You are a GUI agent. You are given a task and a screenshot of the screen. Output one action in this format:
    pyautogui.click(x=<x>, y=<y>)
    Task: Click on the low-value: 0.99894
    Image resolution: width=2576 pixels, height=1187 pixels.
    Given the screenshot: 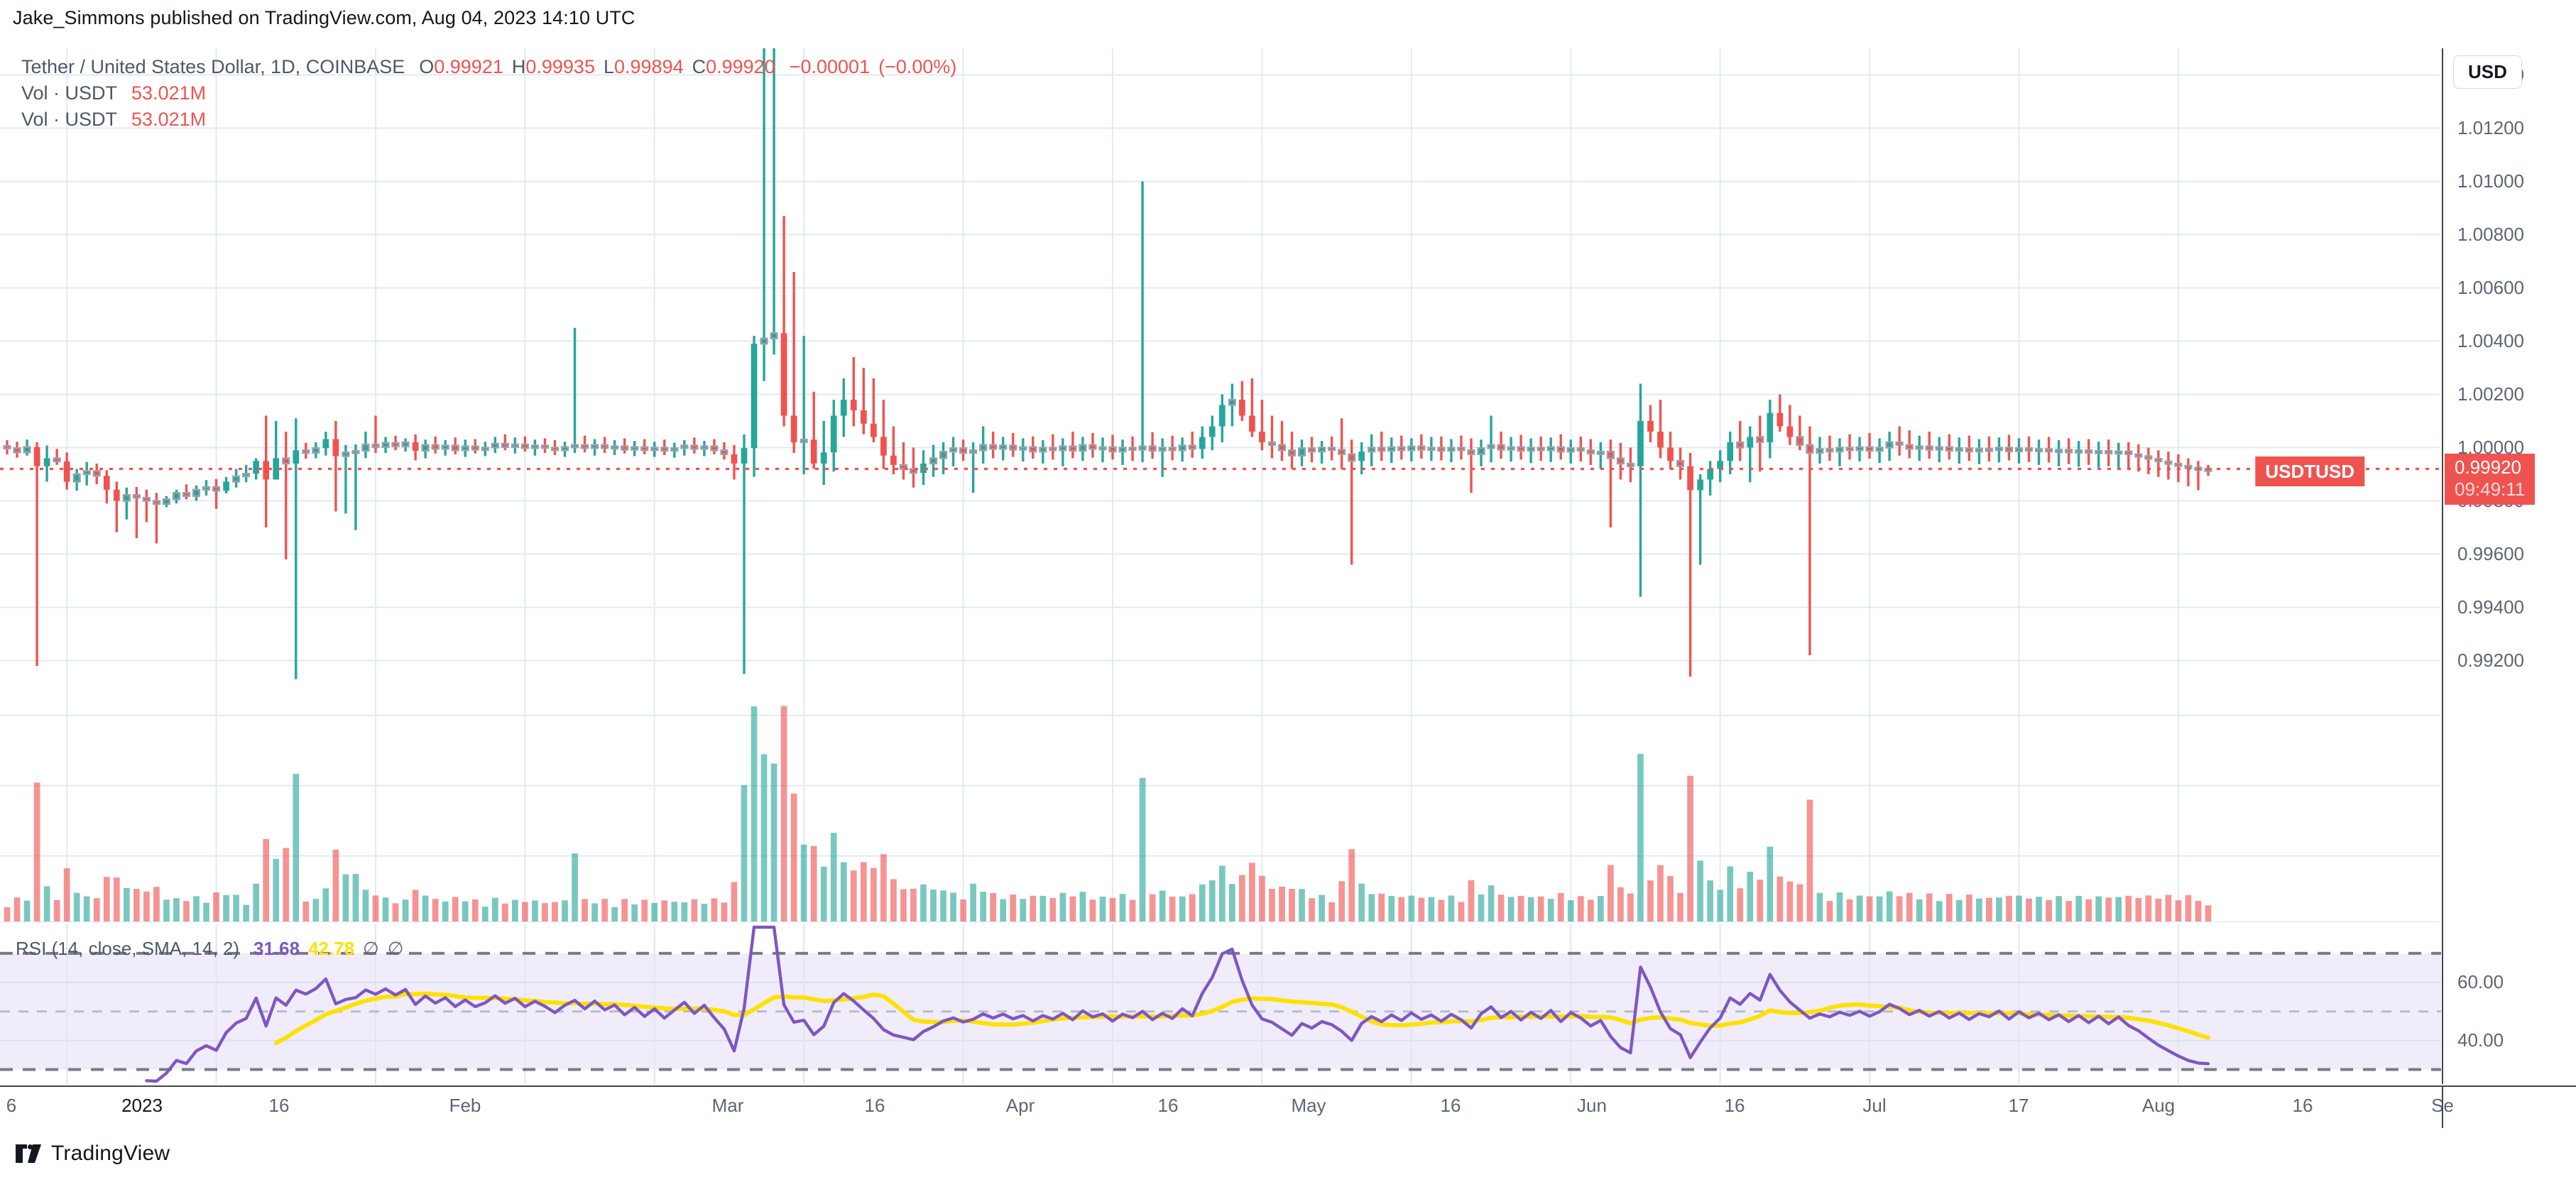 What is the action you would take?
    pyautogui.click(x=649, y=66)
    